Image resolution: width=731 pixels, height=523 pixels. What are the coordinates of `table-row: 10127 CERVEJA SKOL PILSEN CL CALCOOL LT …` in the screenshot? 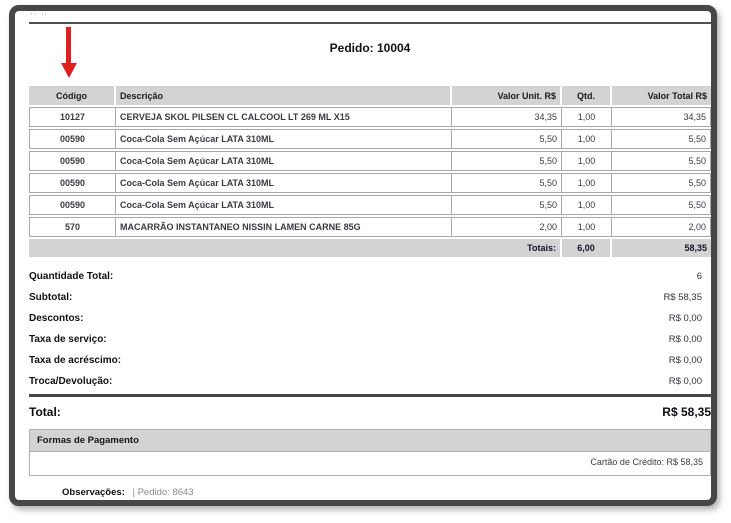 It's located at (370, 117).